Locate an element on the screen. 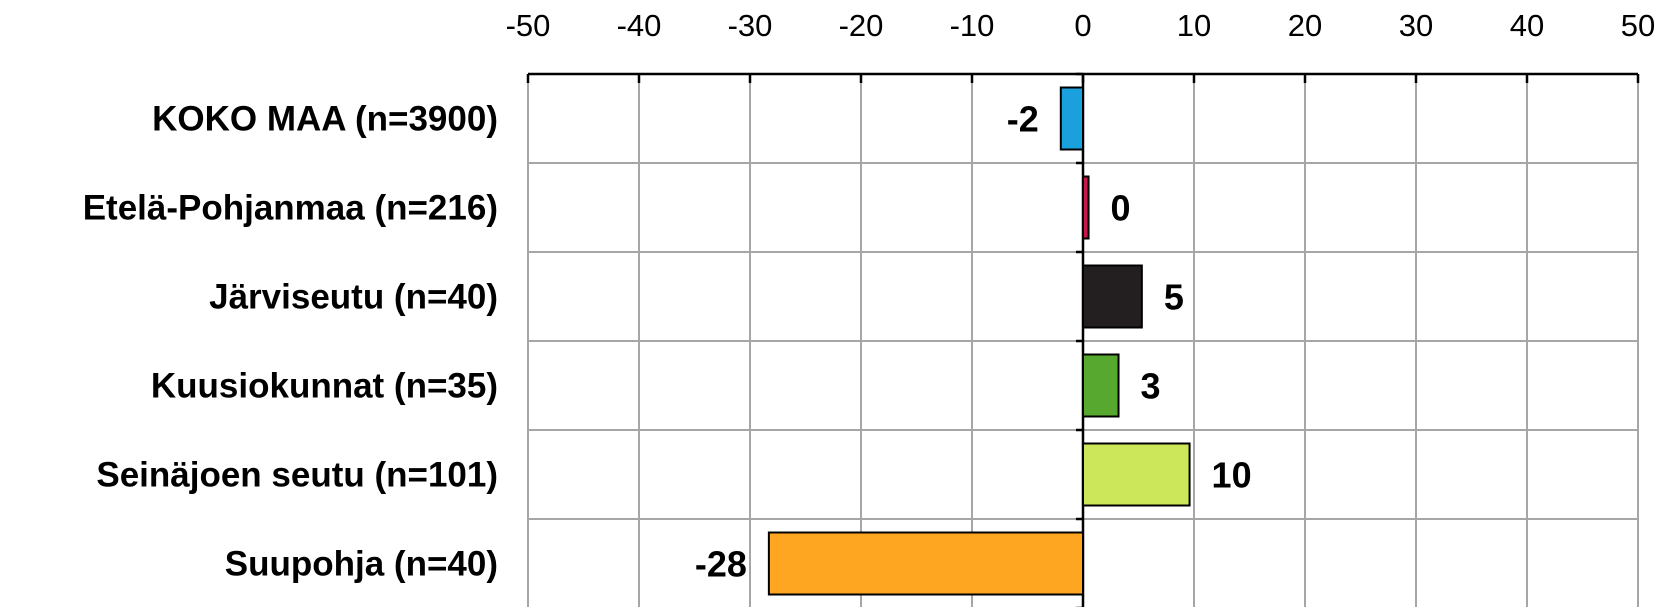 The width and height of the screenshot is (1675, 607). data-label: 10 is located at coordinates (1232, 475).